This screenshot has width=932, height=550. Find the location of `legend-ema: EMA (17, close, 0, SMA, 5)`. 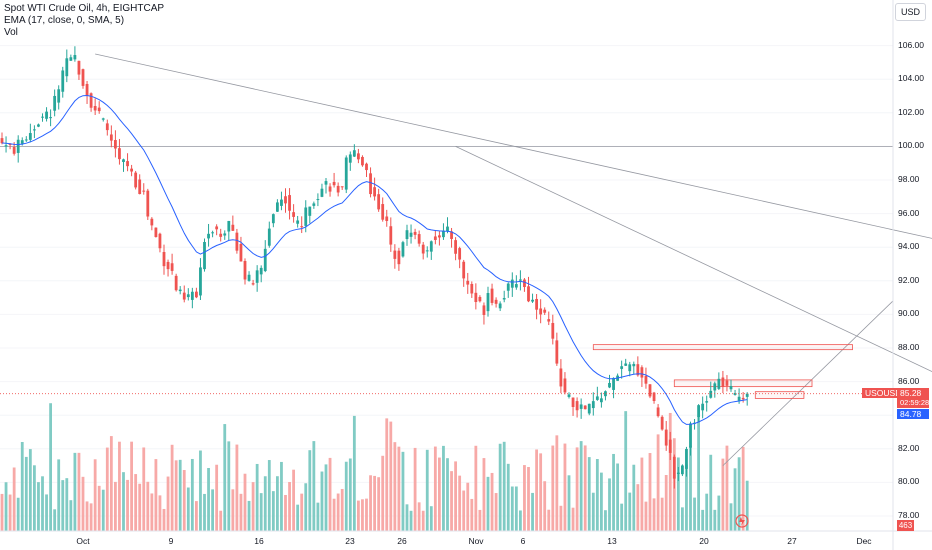

legend-ema: EMA (17, close, 0, SMA, 5) is located at coordinates (64, 20).